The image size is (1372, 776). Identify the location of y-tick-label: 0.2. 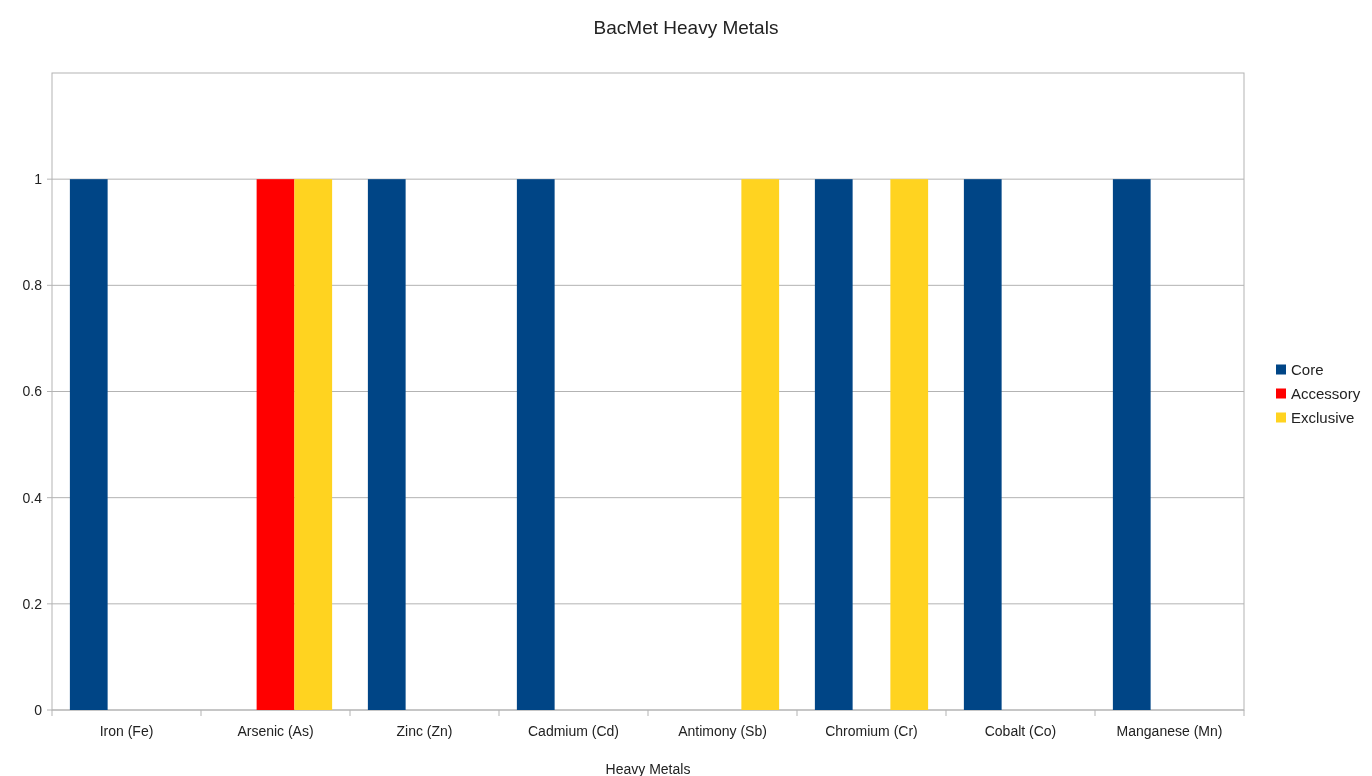
(32, 603).